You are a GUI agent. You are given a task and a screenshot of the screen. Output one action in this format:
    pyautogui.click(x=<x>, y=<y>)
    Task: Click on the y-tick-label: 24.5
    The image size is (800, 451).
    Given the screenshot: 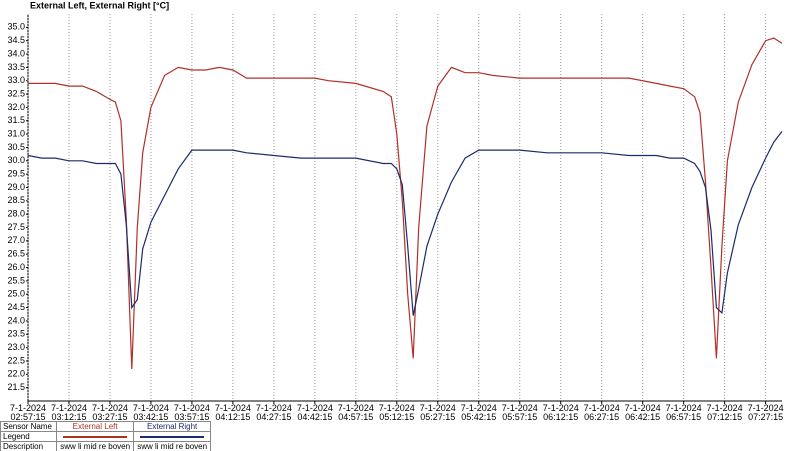 What is the action you would take?
    pyautogui.click(x=16, y=307)
    